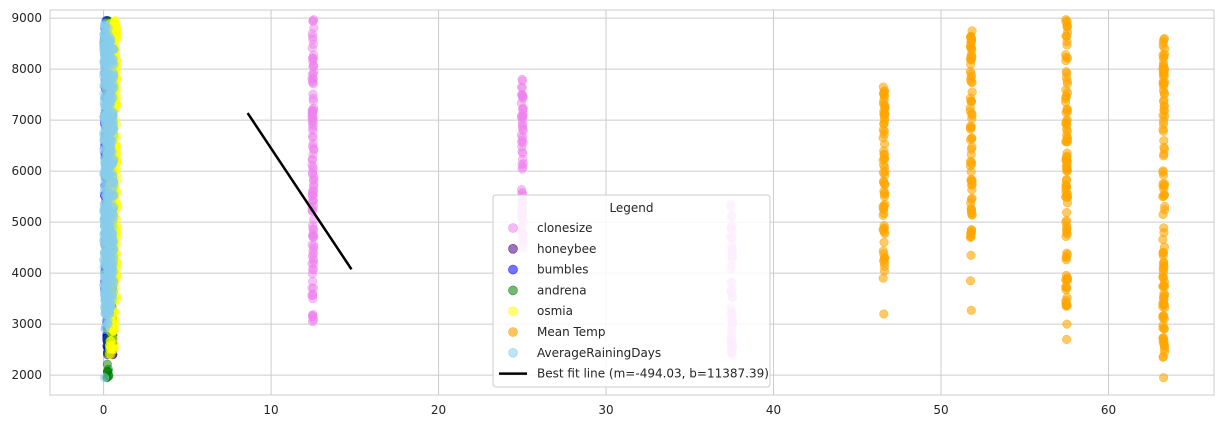  What do you see at coordinates (563, 270) in the screenshot?
I see `legend-label: bumbles` at bounding box center [563, 270].